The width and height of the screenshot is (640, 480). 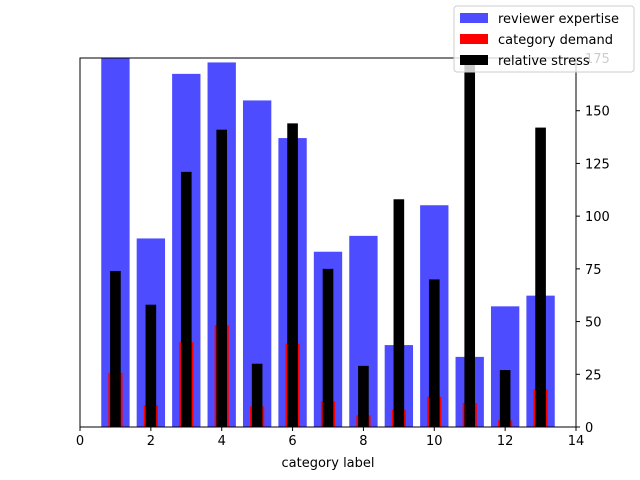 What do you see at coordinates (597, 112) in the screenshot?
I see `right-y-tick-label: 150` at bounding box center [597, 112].